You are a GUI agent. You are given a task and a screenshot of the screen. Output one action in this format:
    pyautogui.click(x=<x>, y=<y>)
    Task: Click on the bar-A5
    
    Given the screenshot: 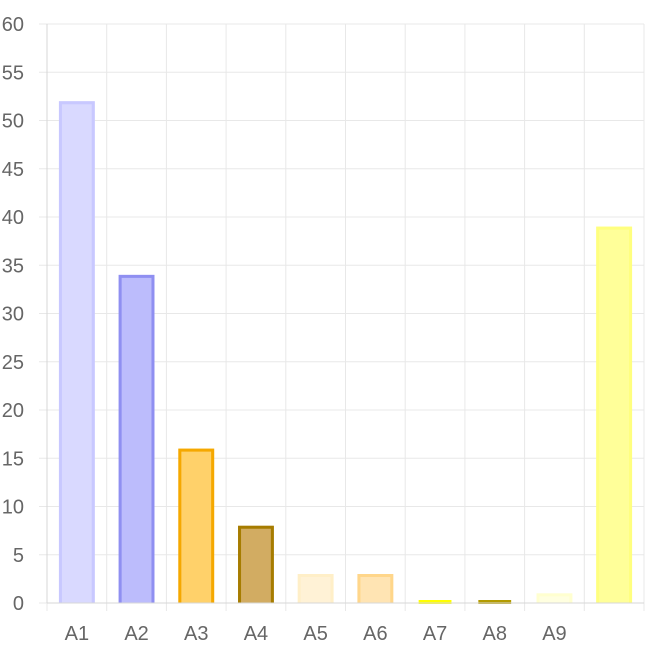 What is the action you would take?
    pyautogui.click(x=316, y=588)
    